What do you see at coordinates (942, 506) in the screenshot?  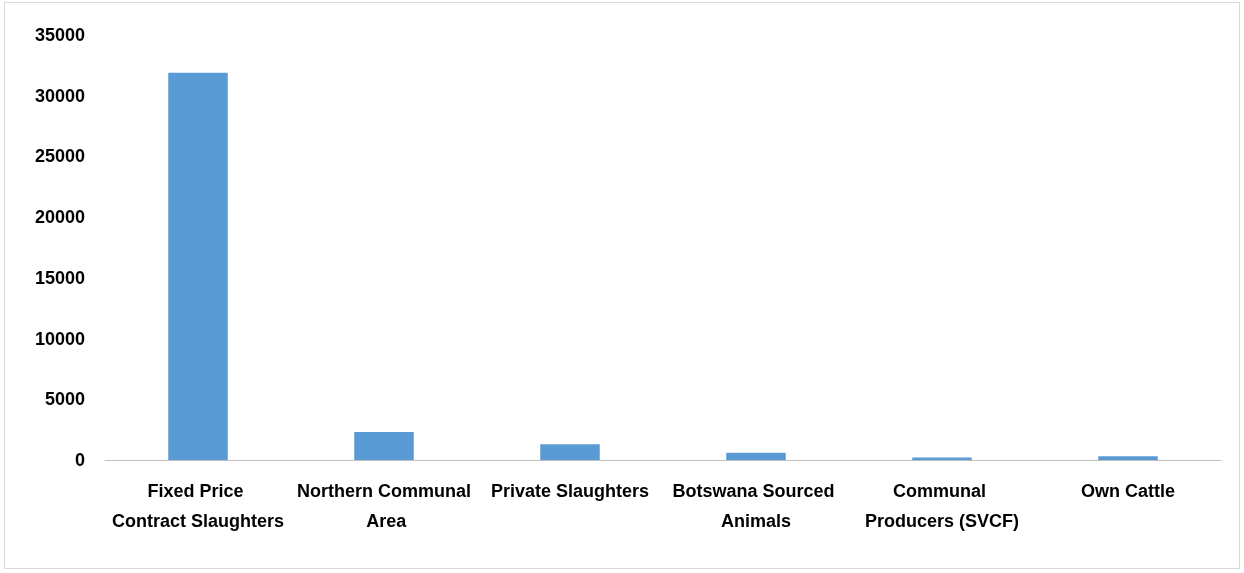 I see `x-tick-label: Communal Producers (SVCF)` at bounding box center [942, 506].